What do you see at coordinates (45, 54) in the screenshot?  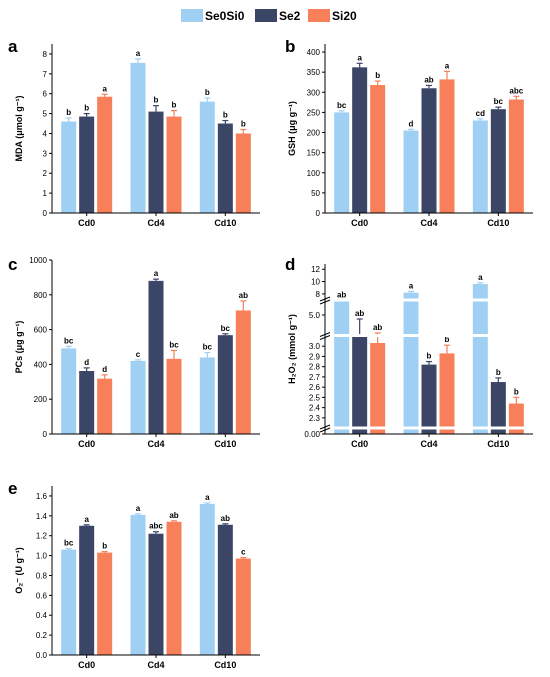 I see `ytick-label-a: 8` at bounding box center [45, 54].